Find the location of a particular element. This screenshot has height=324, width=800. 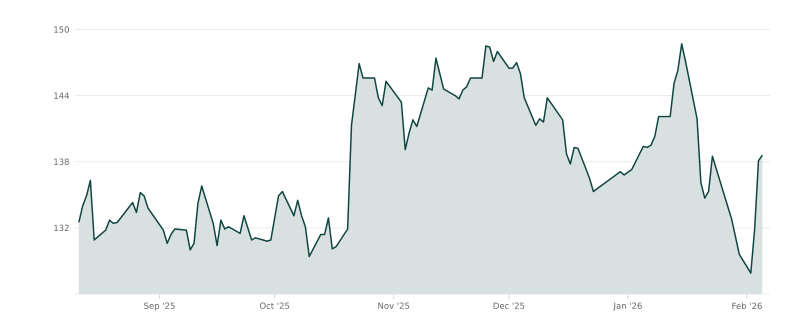

x-tick-label: Jan '26 is located at coordinates (627, 306).